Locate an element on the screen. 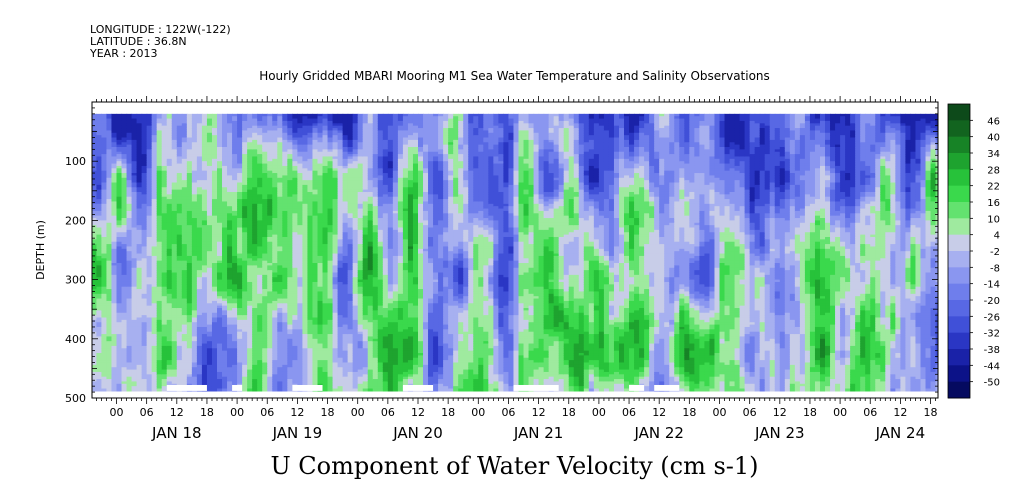  colorbar-label: -8 is located at coordinates (995, 268).